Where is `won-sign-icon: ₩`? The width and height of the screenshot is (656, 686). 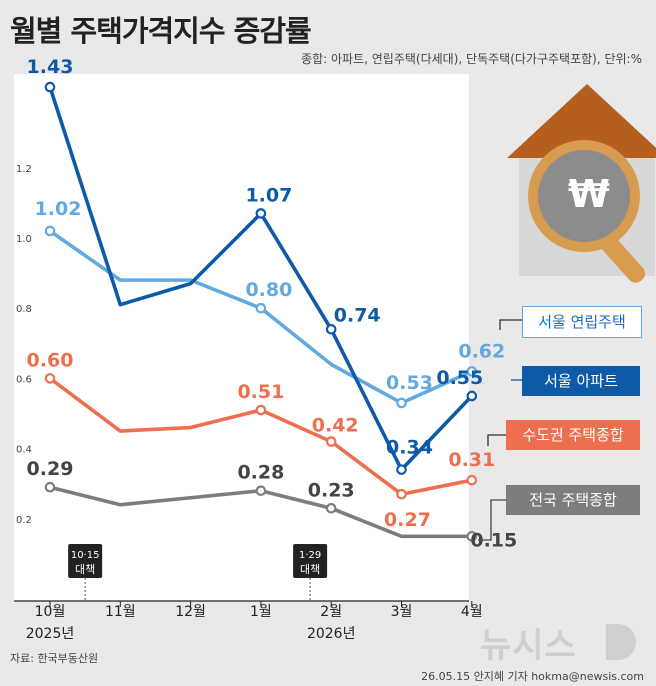 won-sign-icon: ₩ is located at coordinates (589, 194).